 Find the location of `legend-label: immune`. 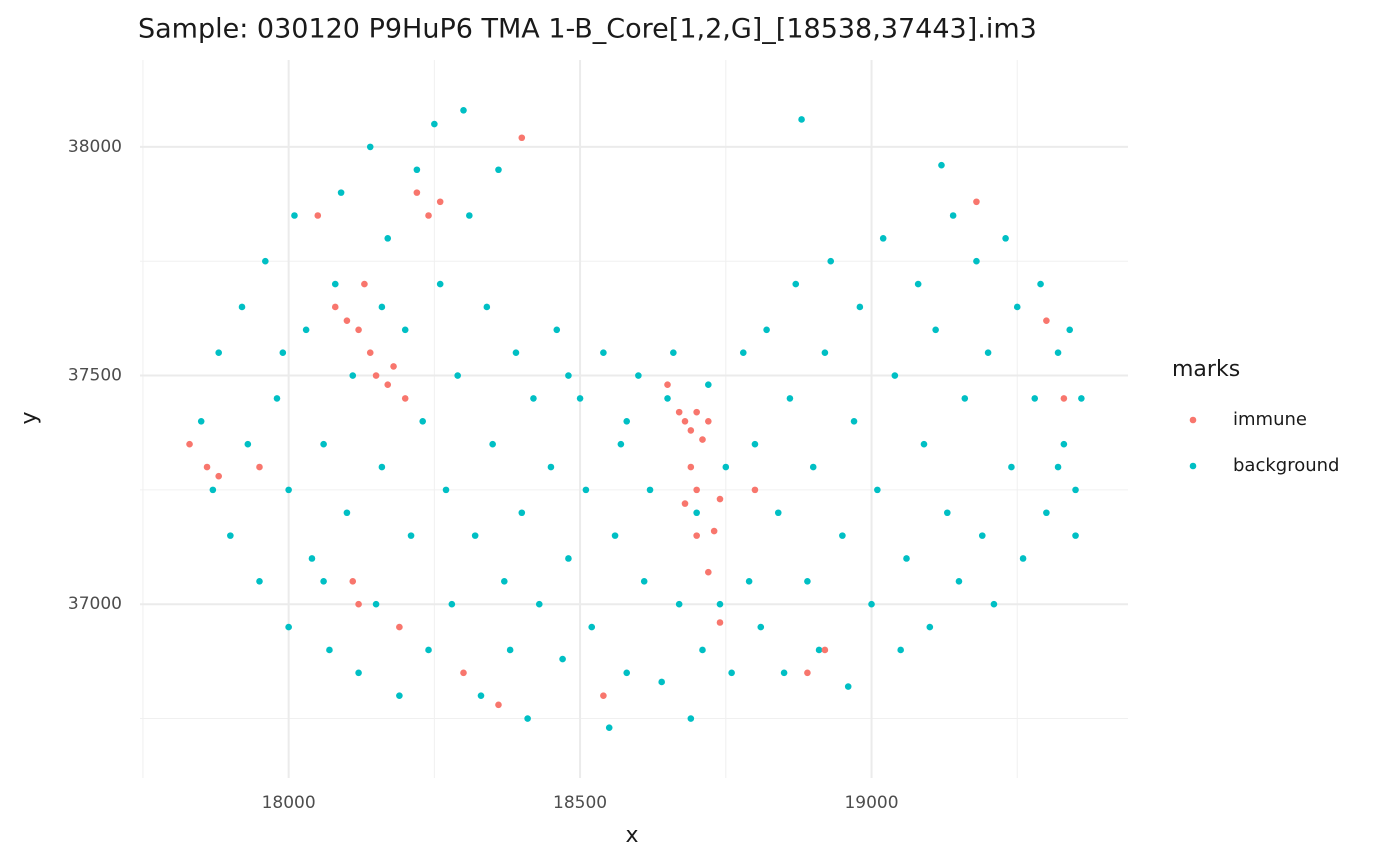

legend-label: immune is located at coordinates (1270, 419).